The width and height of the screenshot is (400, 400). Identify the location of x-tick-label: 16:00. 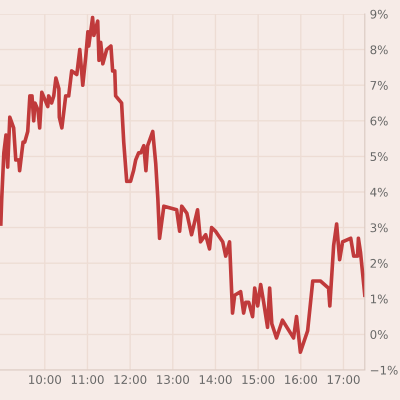
(301, 379).